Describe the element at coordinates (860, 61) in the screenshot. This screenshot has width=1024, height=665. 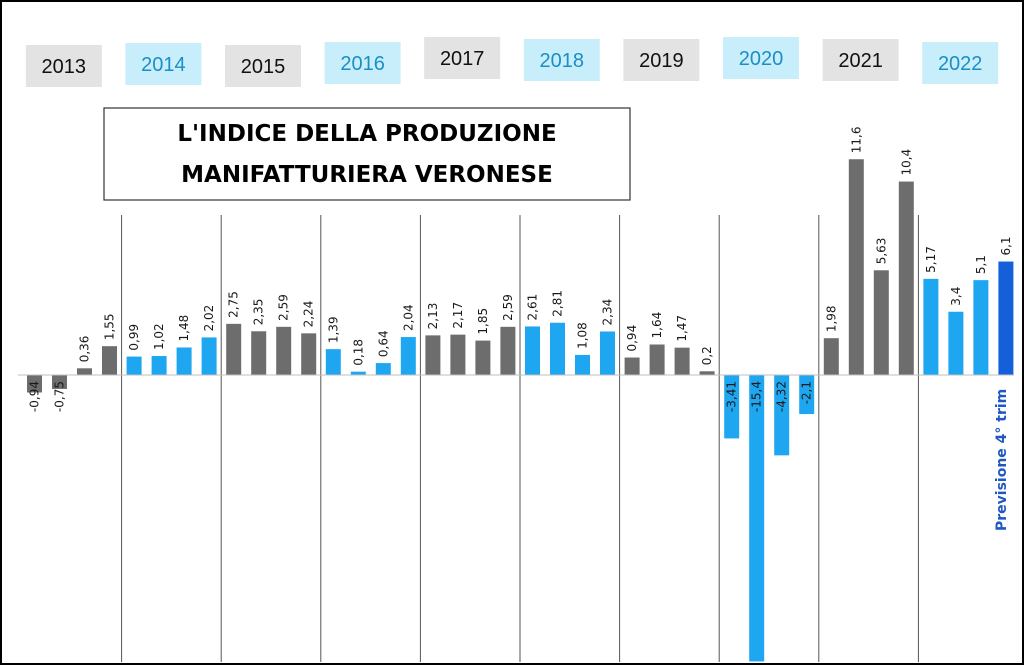
I see `year-label-text: 2021` at that location.